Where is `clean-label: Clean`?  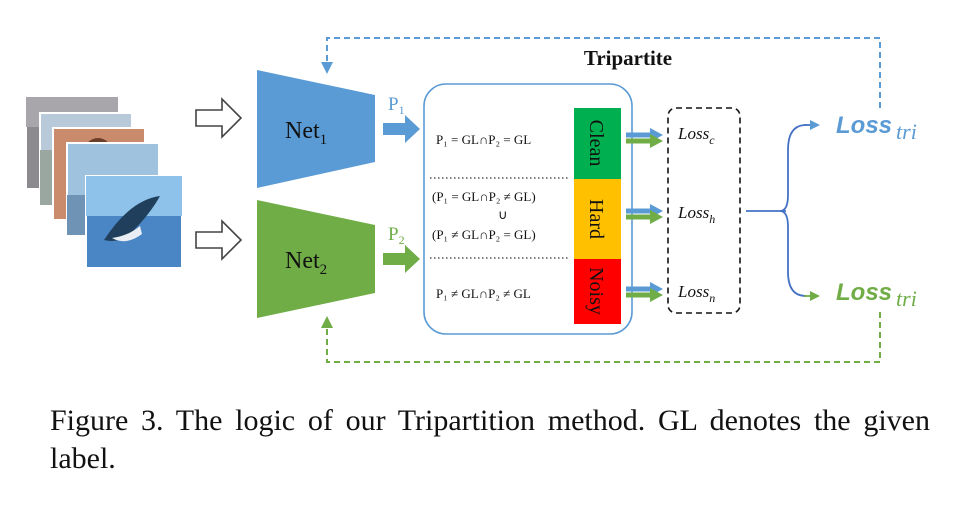 clean-label: Clean is located at coordinates (596, 143).